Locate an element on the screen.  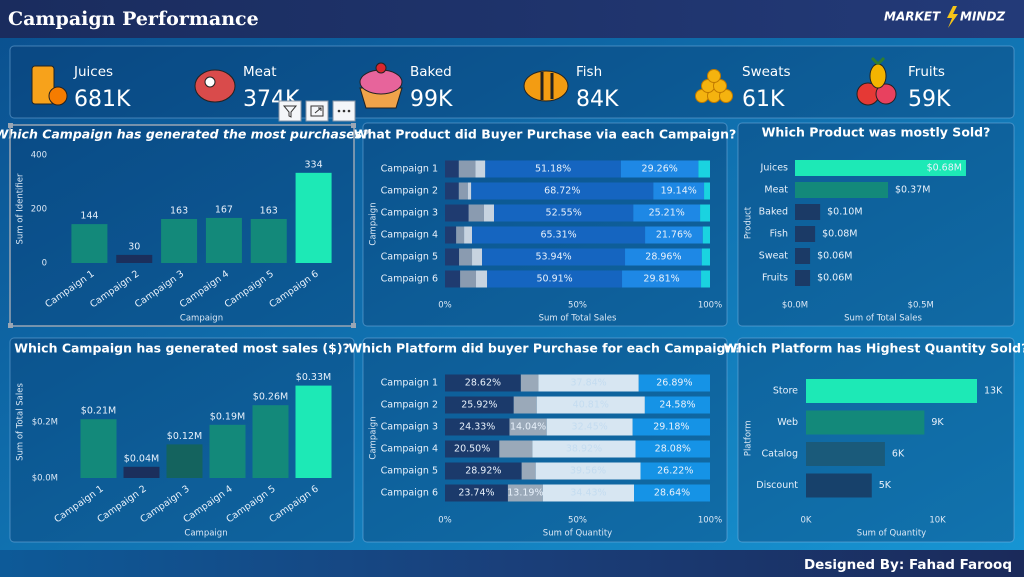
data-label: 29.26% is located at coordinates (660, 169).